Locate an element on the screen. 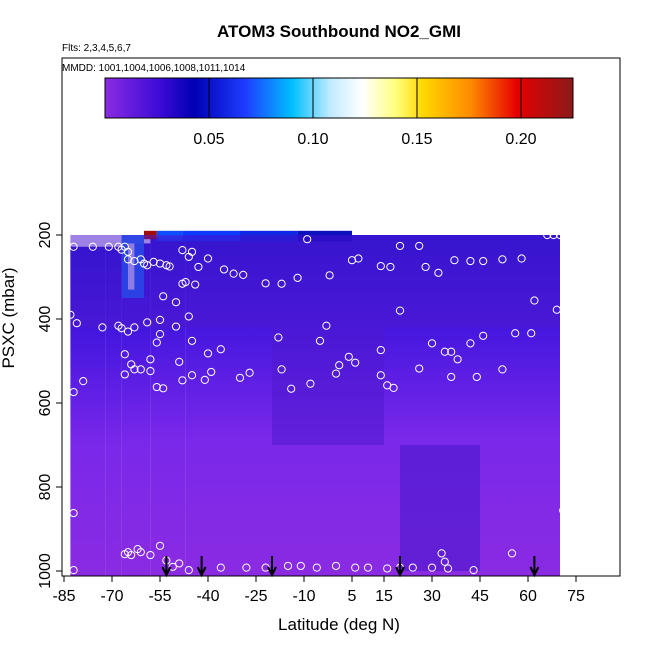  colorbar is located at coordinates (339, 98).